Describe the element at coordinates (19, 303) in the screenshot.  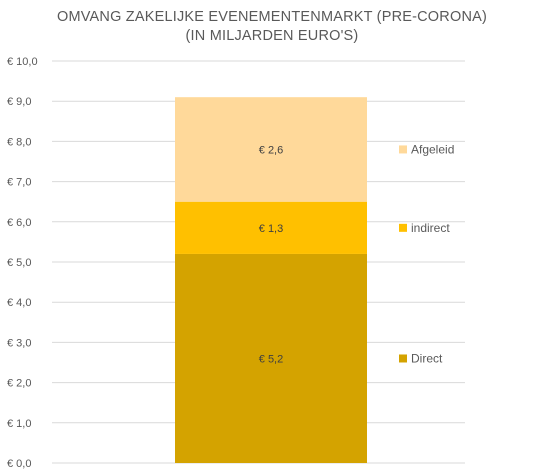
I see `y-tick-label: € 4,0` at that location.